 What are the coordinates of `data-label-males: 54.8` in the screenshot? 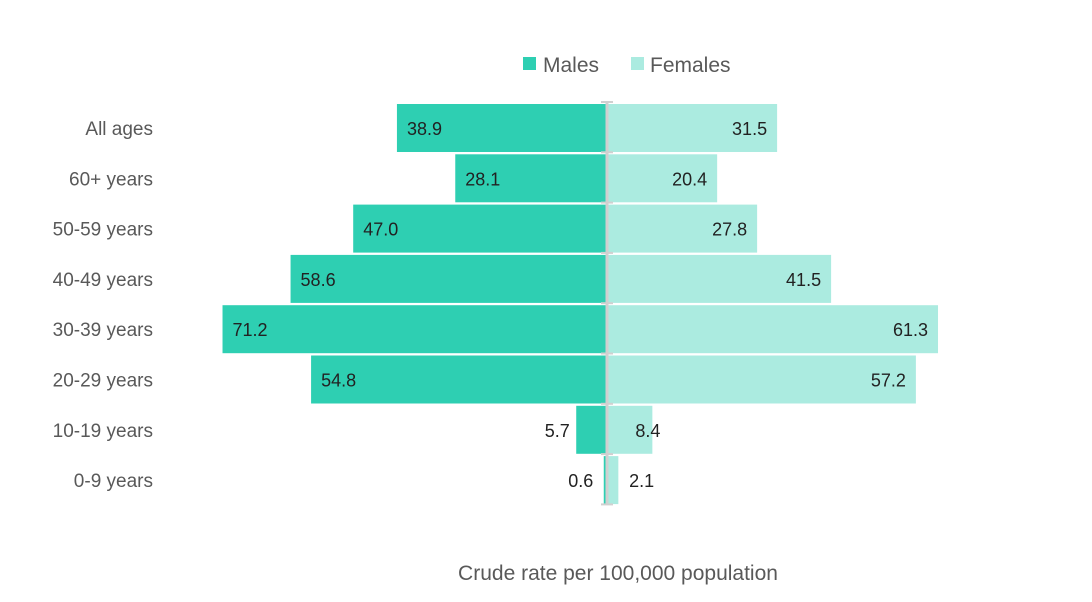 It's located at (338, 381).